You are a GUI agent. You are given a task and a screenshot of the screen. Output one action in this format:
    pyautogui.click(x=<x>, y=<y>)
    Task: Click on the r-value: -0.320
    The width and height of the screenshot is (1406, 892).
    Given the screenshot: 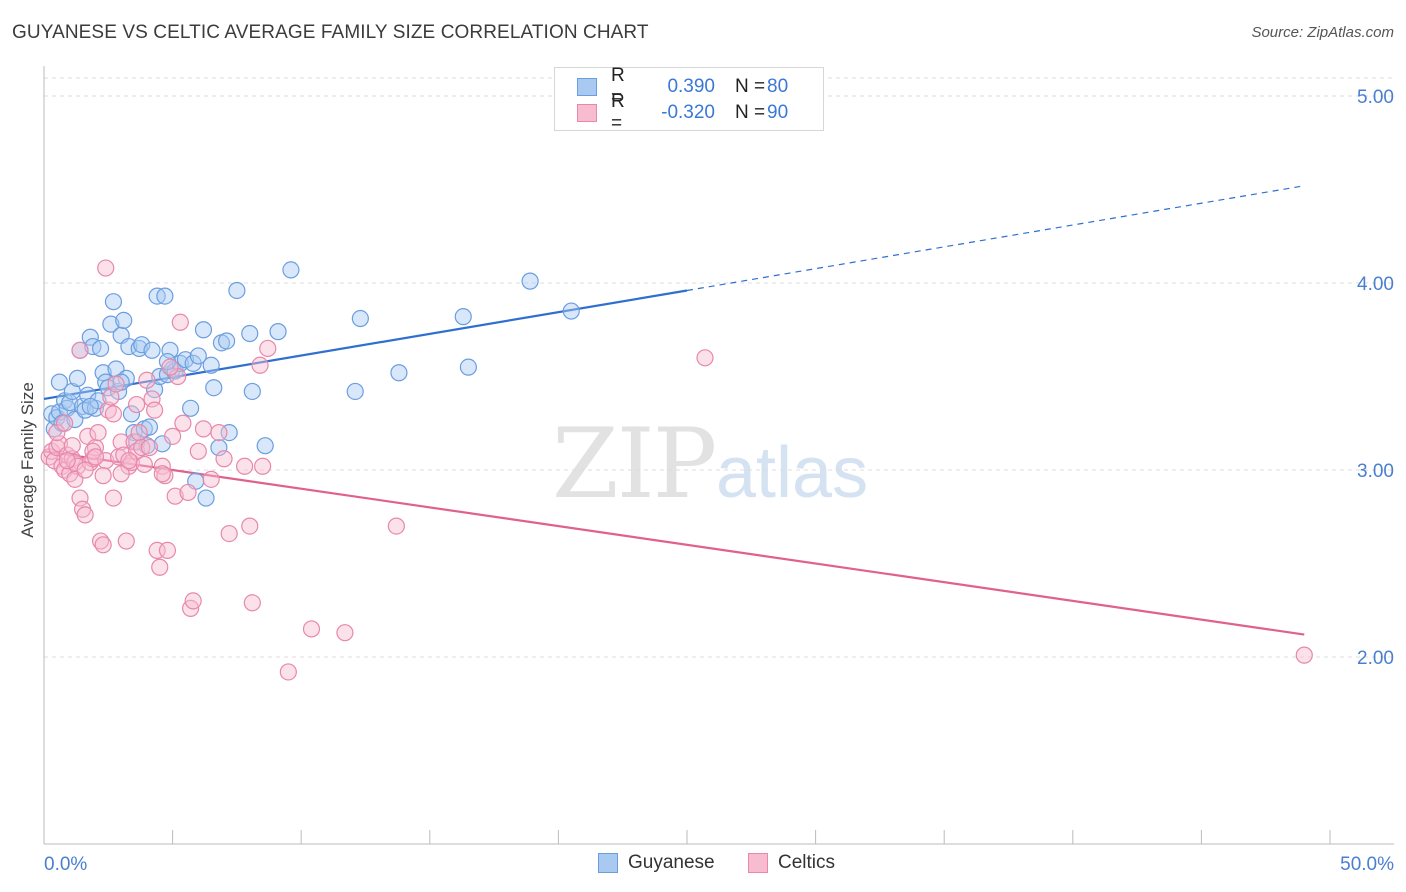 What is the action you would take?
    pyautogui.click(x=688, y=112)
    